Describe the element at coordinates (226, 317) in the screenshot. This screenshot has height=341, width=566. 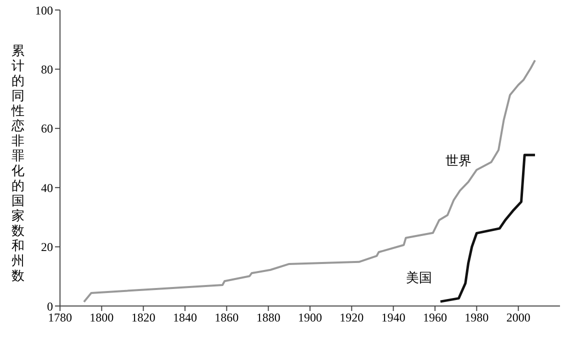
I see `x-tick-label: 1860` at that location.